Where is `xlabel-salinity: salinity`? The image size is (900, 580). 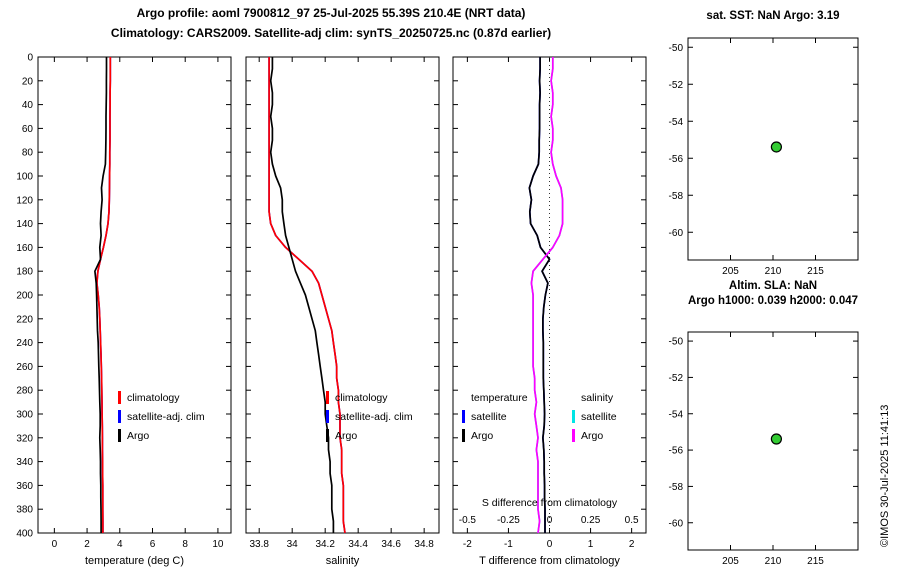
xlabel-salinity: salinity is located at coordinates (342, 561).